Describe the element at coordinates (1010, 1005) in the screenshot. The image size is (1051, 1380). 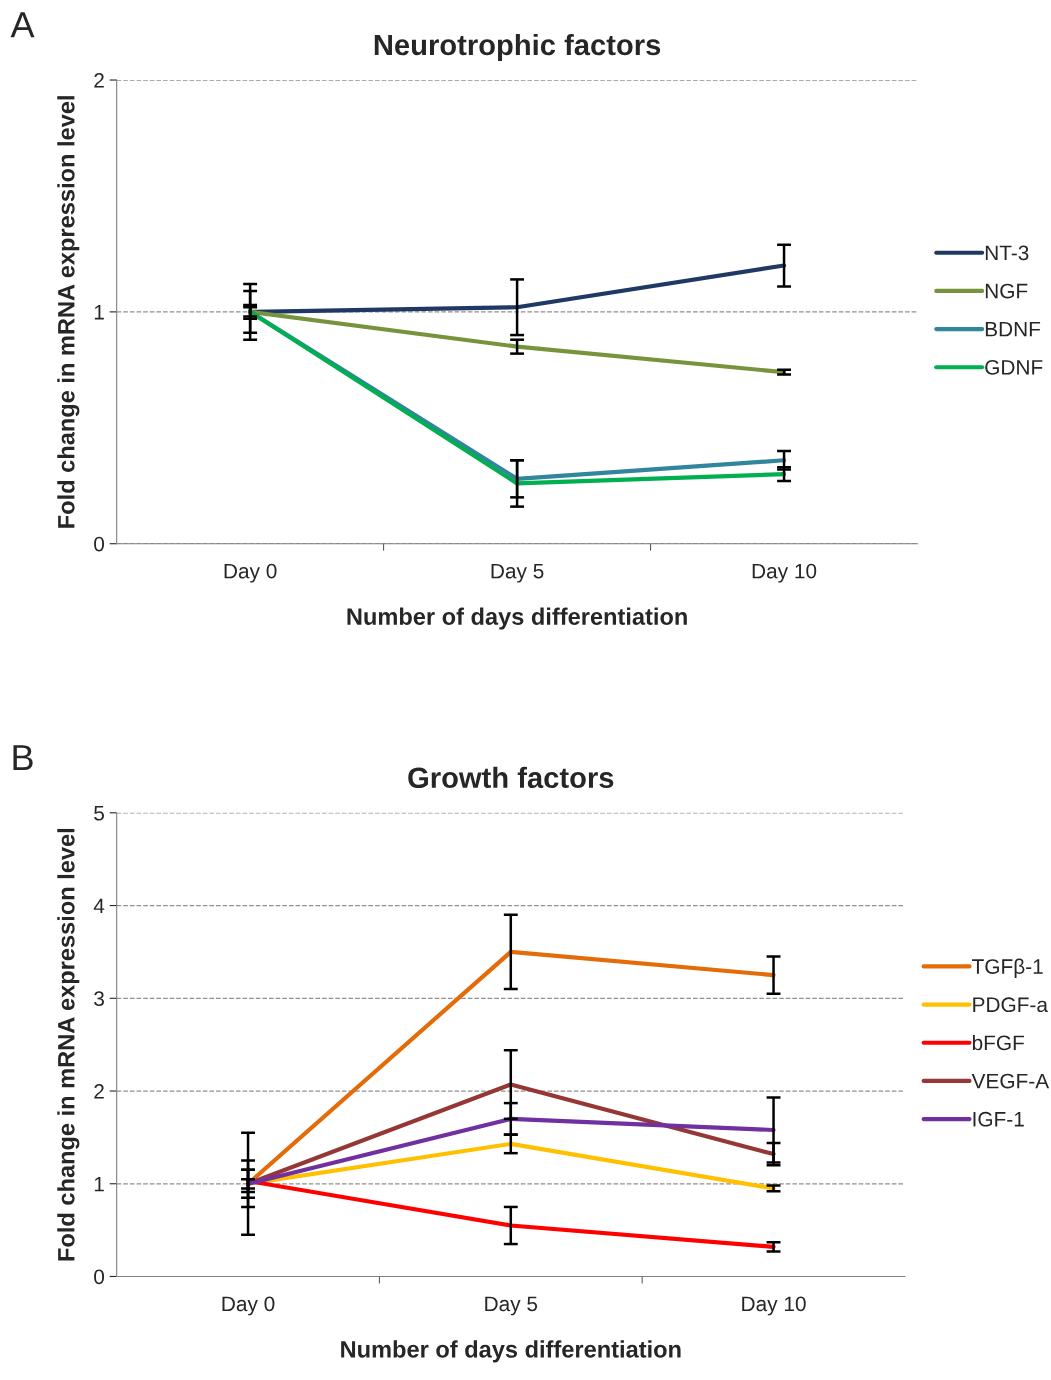
I see `legend-label: PDGF-a` at that location.